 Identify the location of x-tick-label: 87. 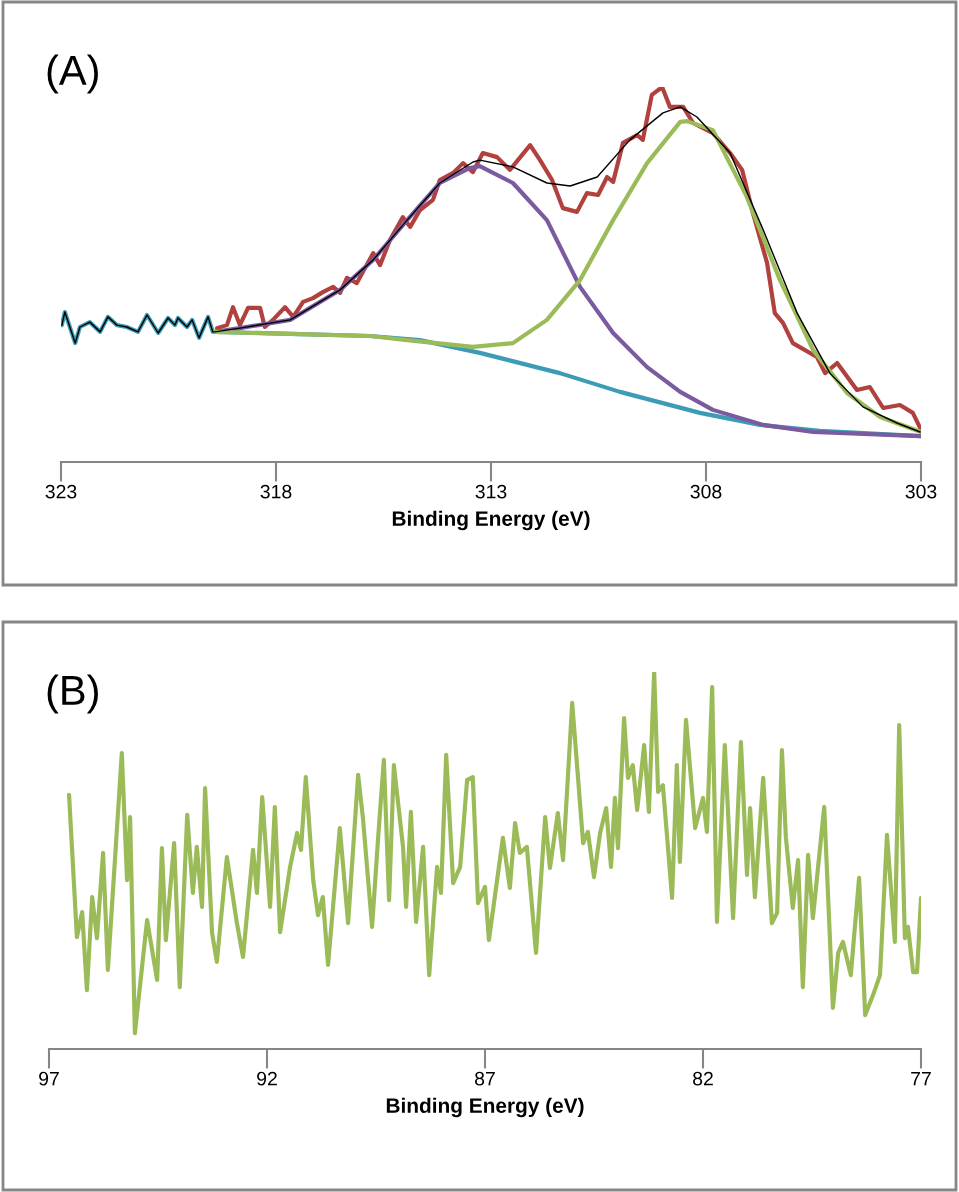
(485, 1078).